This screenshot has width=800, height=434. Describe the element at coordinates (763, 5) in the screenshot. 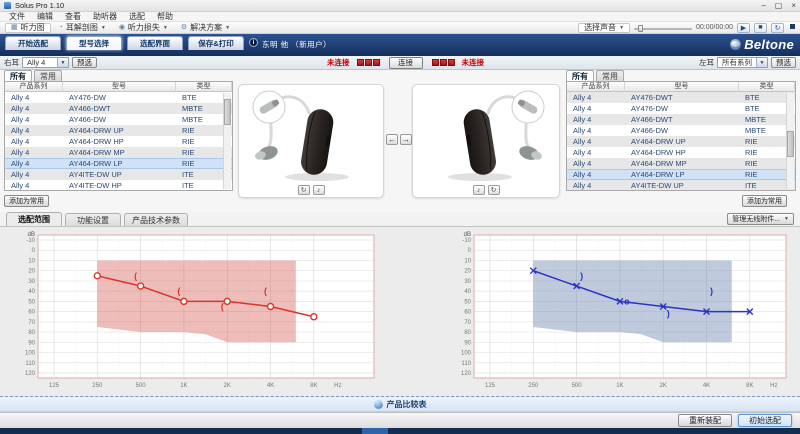

I see `minimize-button: –` at that location.